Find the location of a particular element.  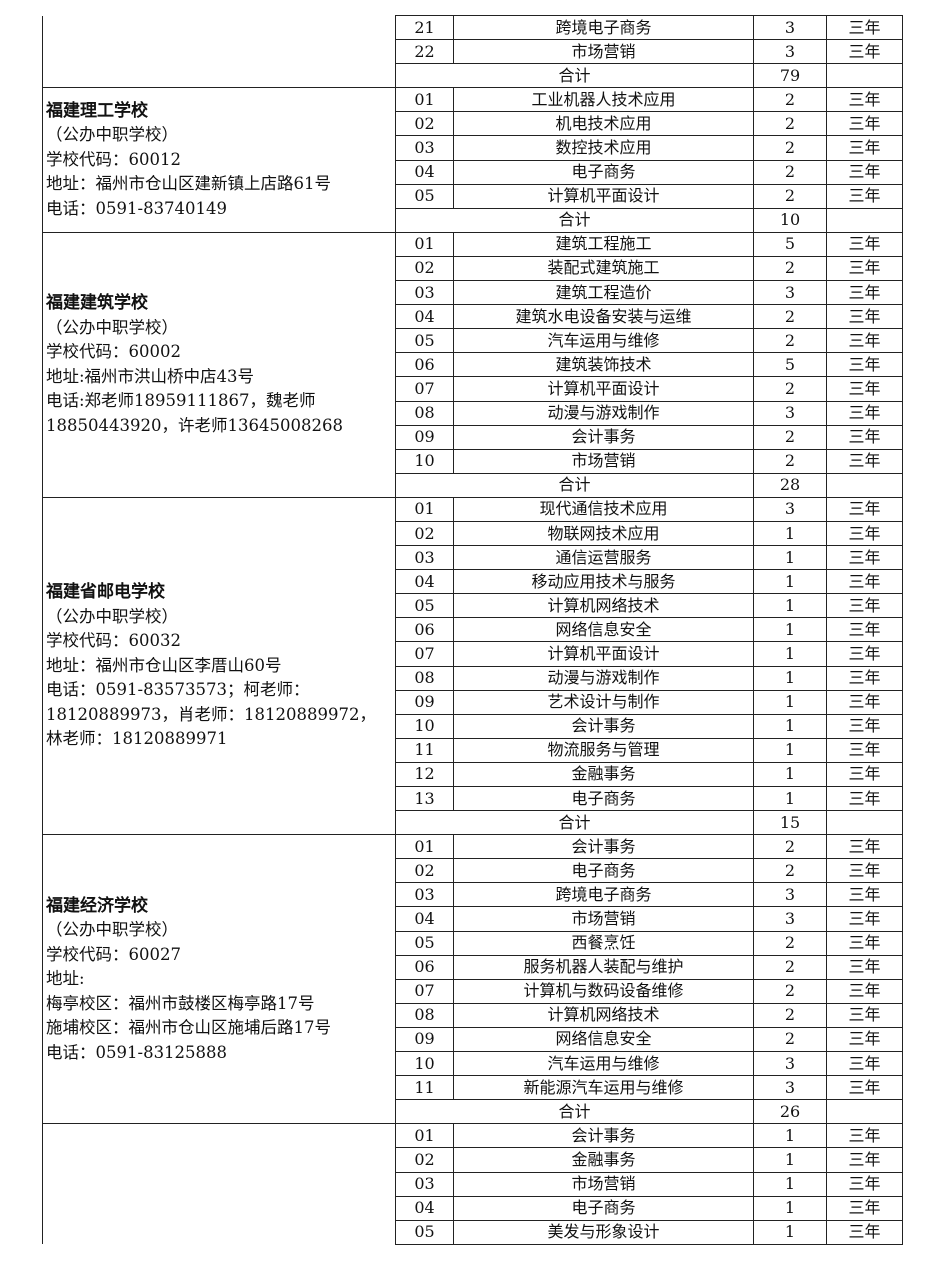

major-name: 计算机与数码设备维修 is located at coordinates (603, 991).